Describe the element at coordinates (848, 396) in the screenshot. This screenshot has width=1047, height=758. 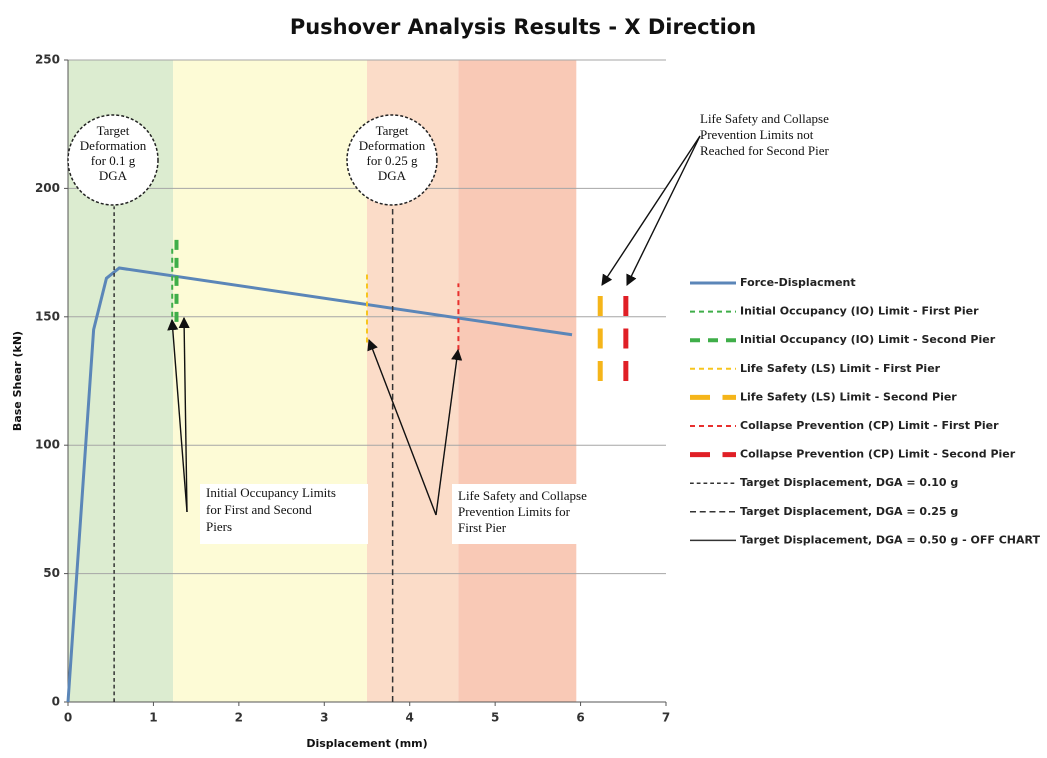
I see `legend-label: Life Safety (LS) Limit - Second Pier` at that location.